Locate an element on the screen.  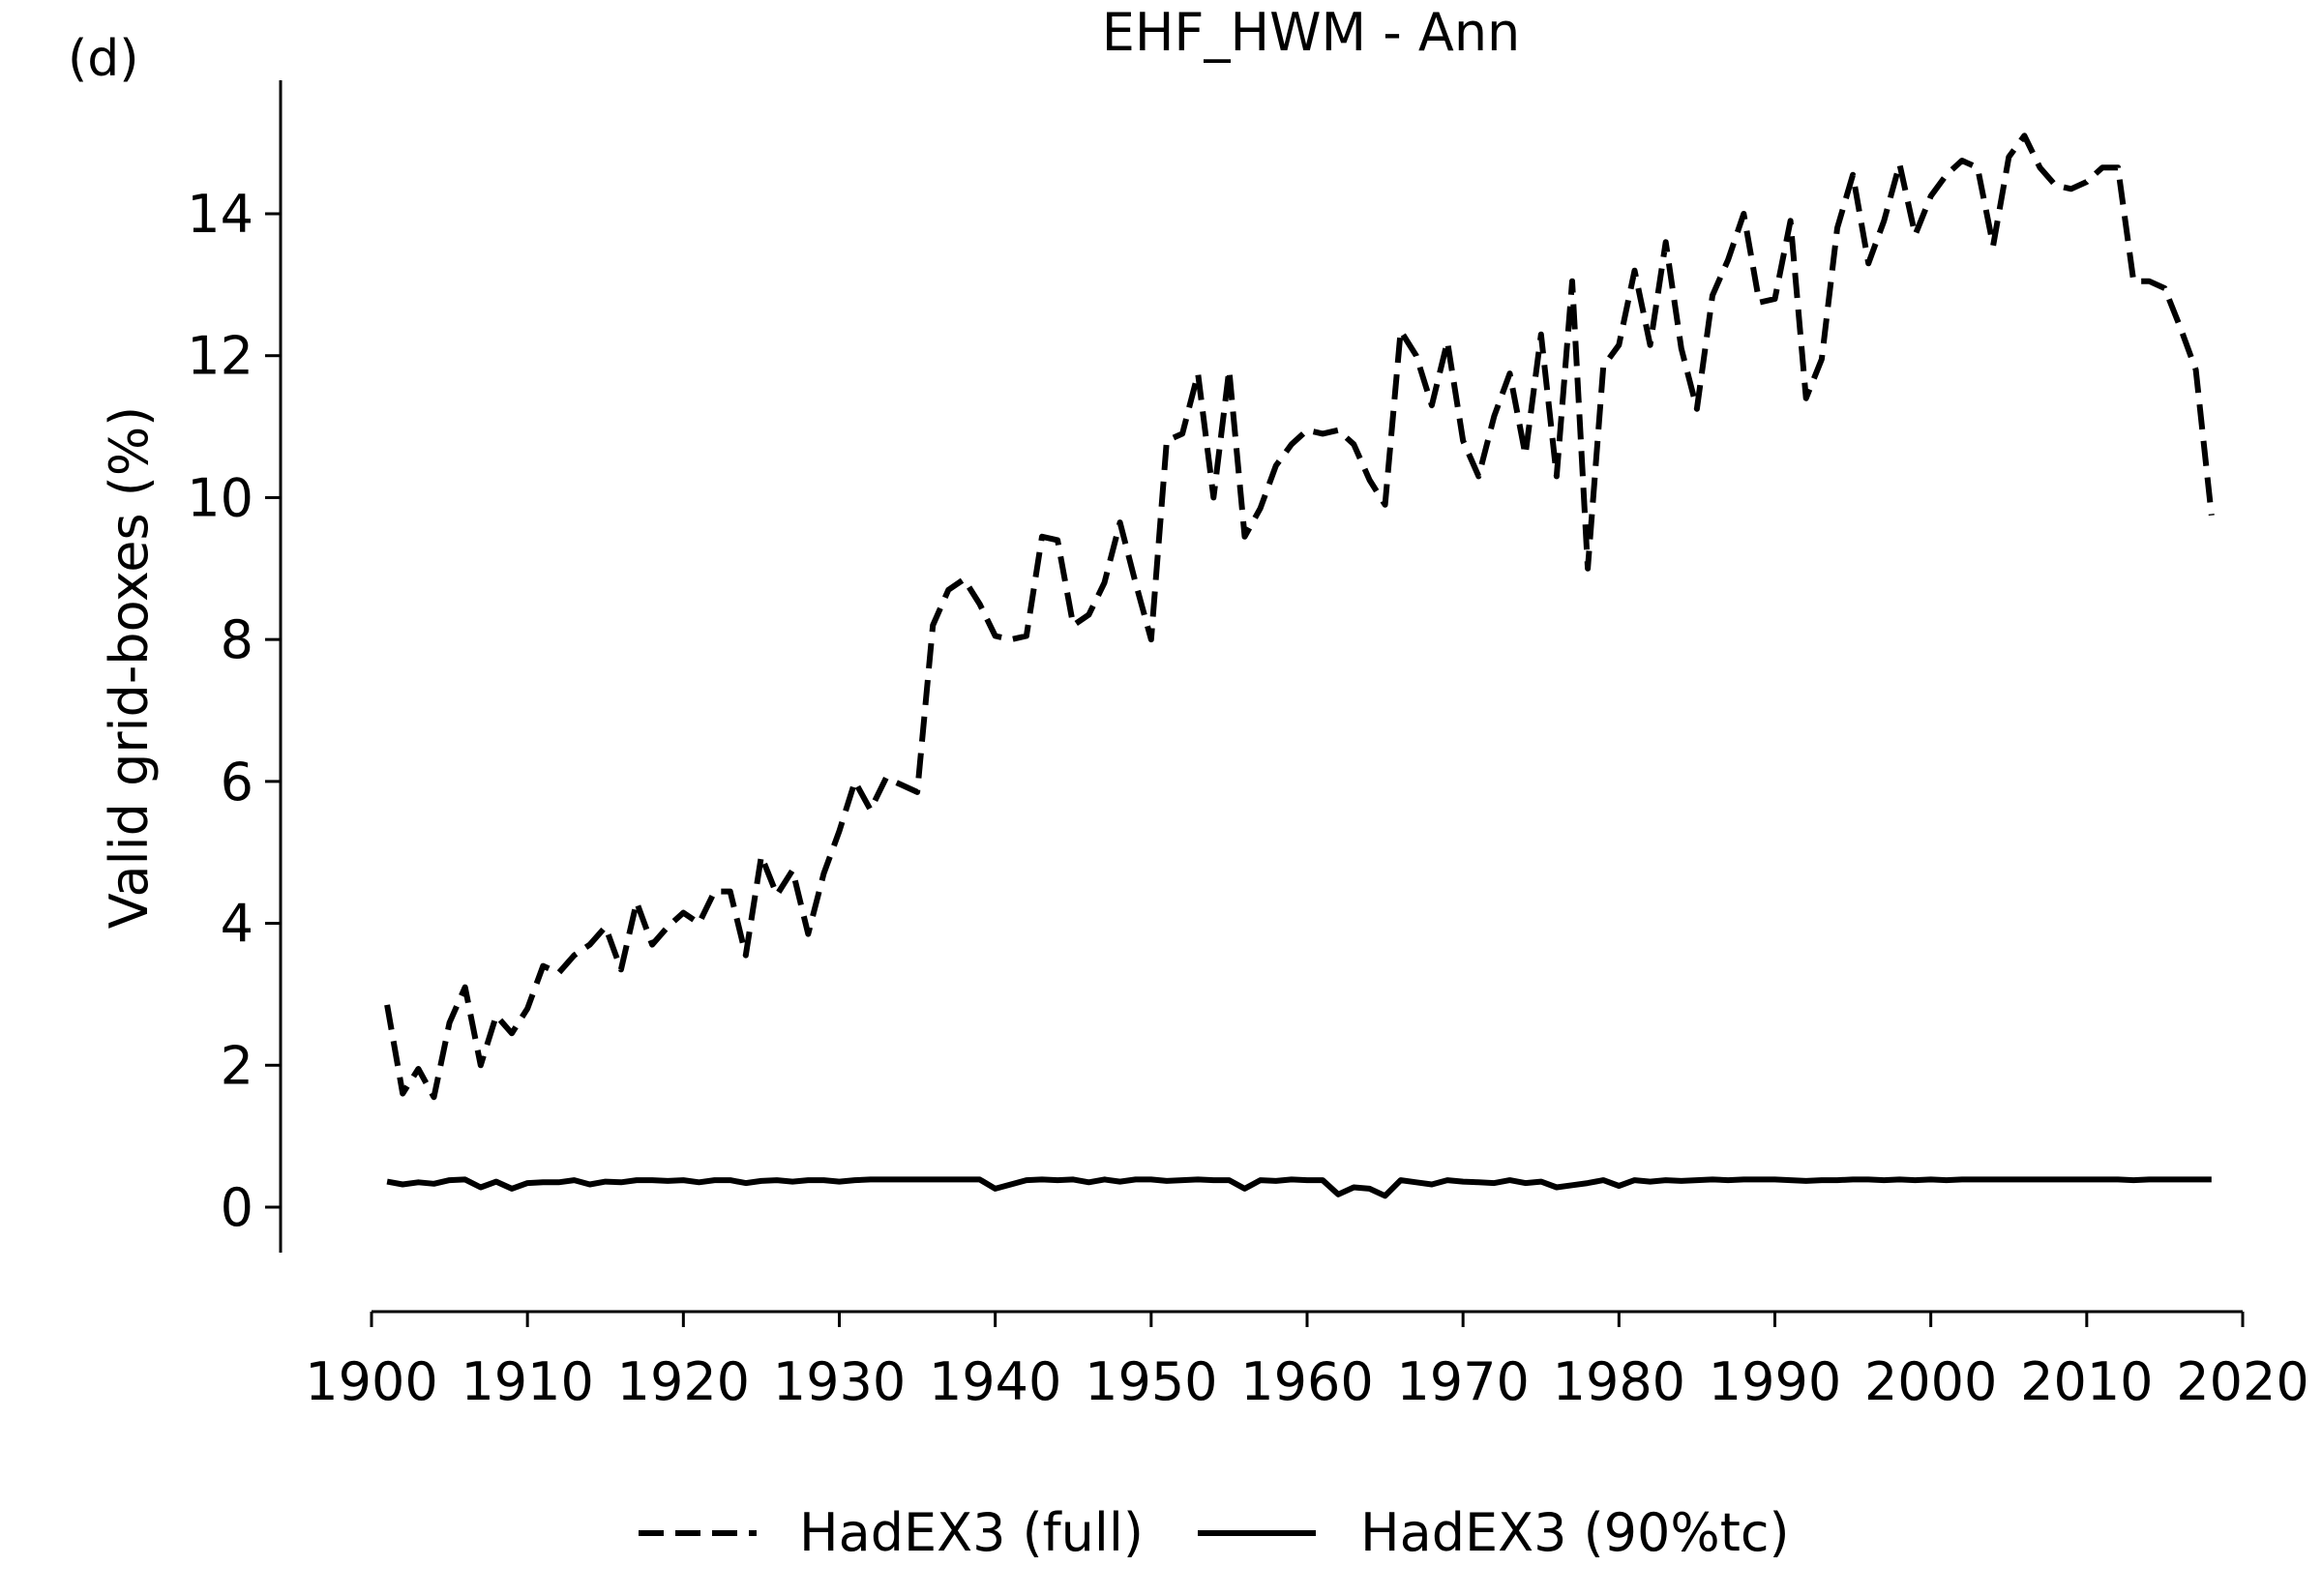
x-tick-label: 1920 is located at coordinates (683, 1381).